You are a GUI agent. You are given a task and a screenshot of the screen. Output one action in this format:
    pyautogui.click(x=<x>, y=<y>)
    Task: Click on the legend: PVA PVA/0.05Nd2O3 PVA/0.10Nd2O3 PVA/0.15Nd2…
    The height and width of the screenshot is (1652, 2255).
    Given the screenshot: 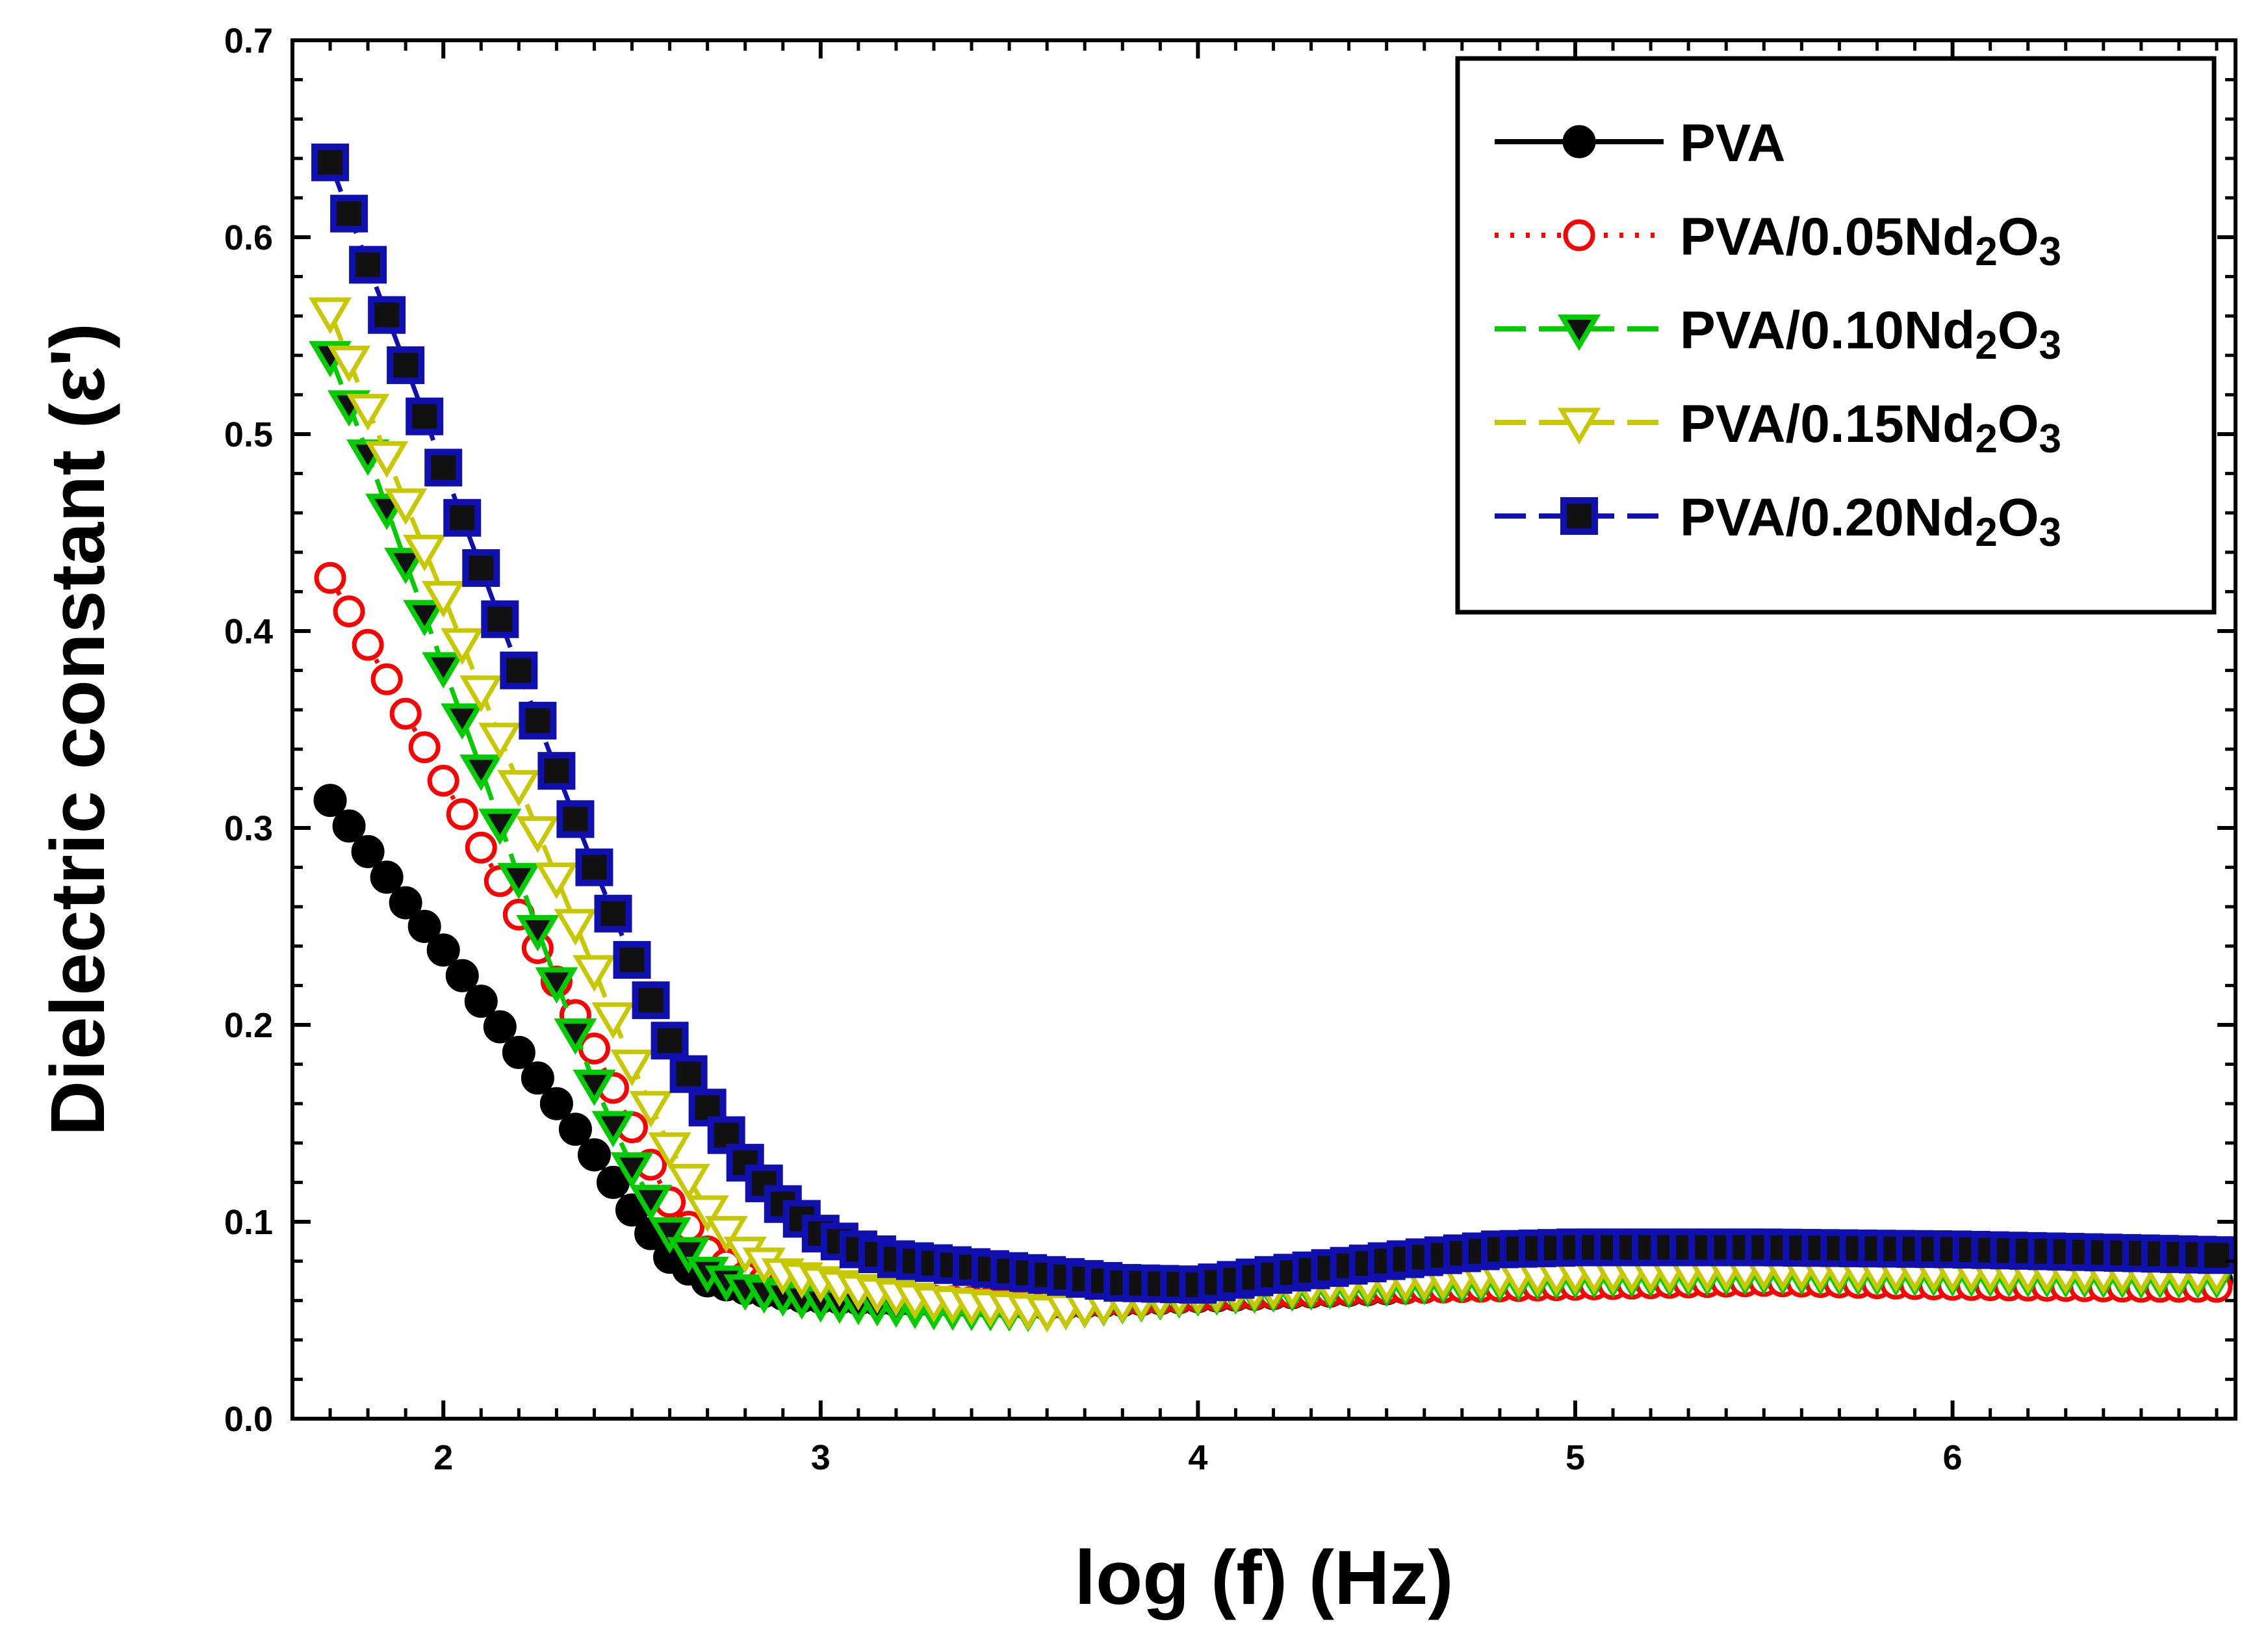 What is the action you would take?
    pyautogui.click(x=1836, y=335)
    